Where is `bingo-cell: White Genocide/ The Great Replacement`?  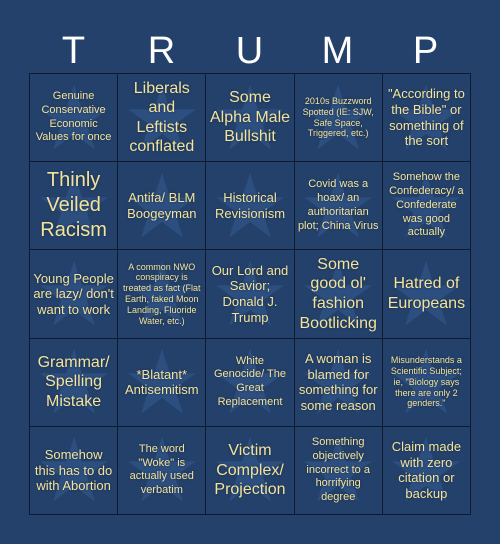
bingo-cell: White Genocide/ The Great Replacement is located at coordinates (250, 382).